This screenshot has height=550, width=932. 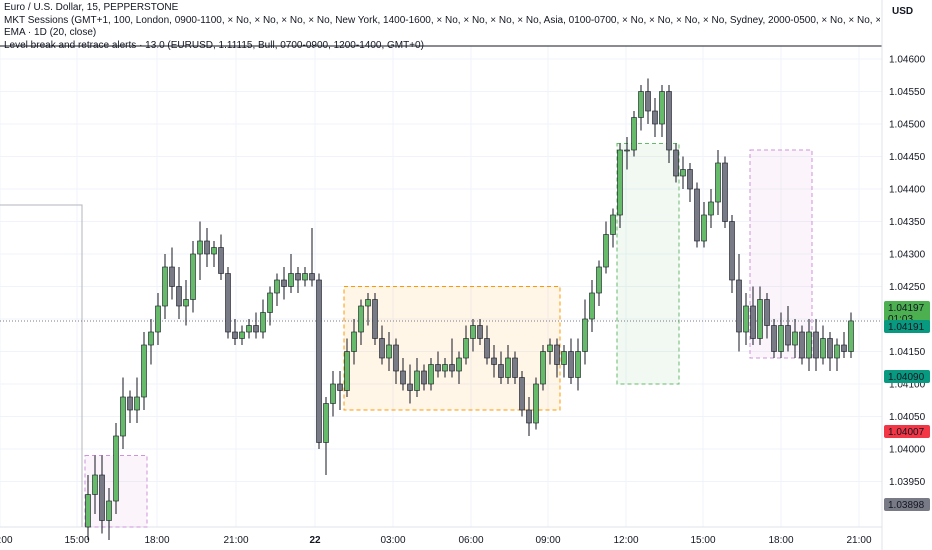 What do you see at coordinates (907, 222) in the screenshot?
I see `y-tick-label: 1.04350` at bounding box center [907, 222].